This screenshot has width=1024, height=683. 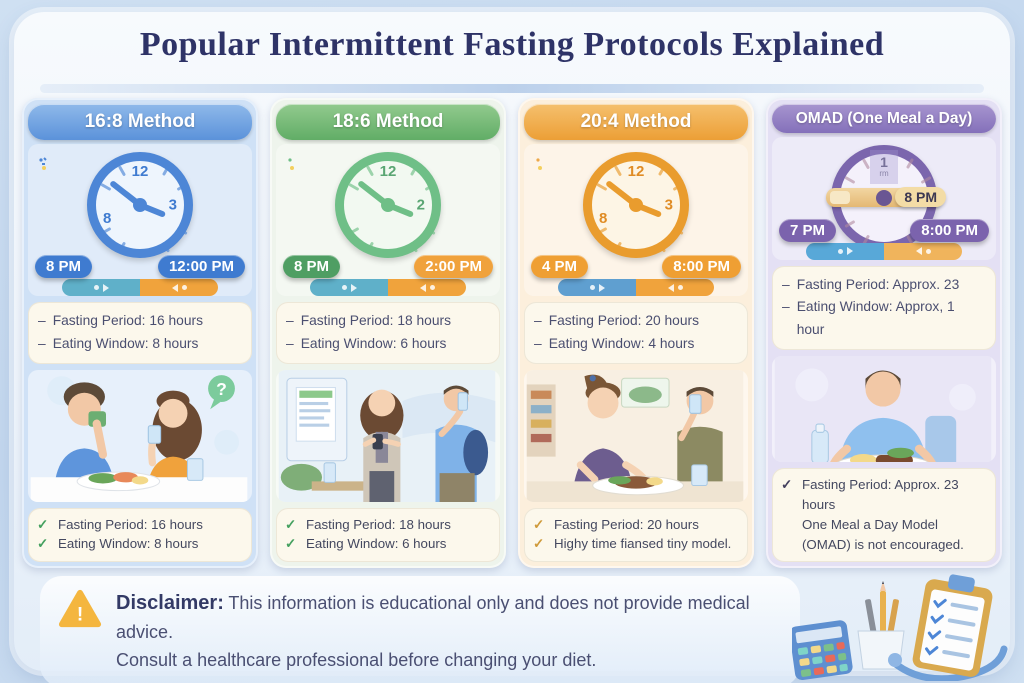 I want to click on warning-triangle-icon: !, so click(x=80, y=608).